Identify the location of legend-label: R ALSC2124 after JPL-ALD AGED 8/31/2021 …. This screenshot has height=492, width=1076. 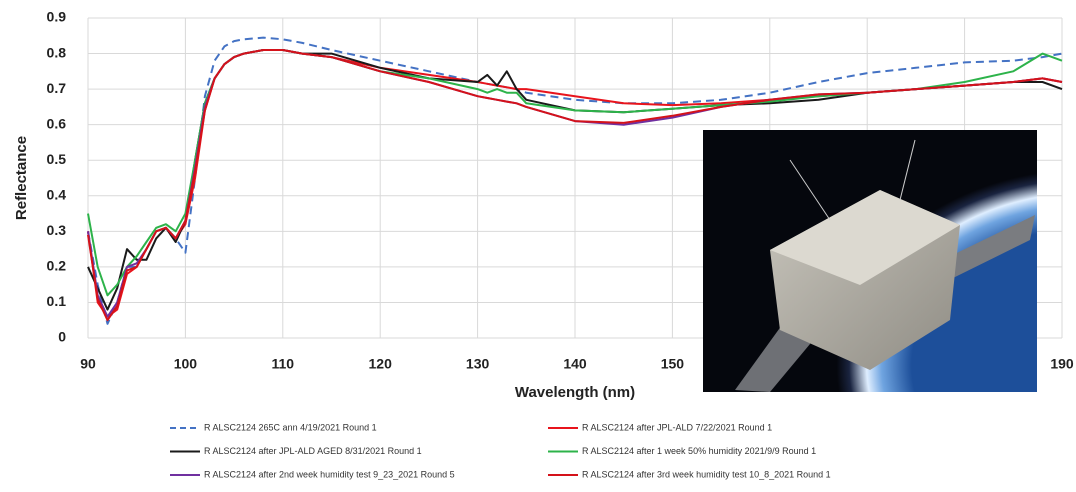
(313, 451).